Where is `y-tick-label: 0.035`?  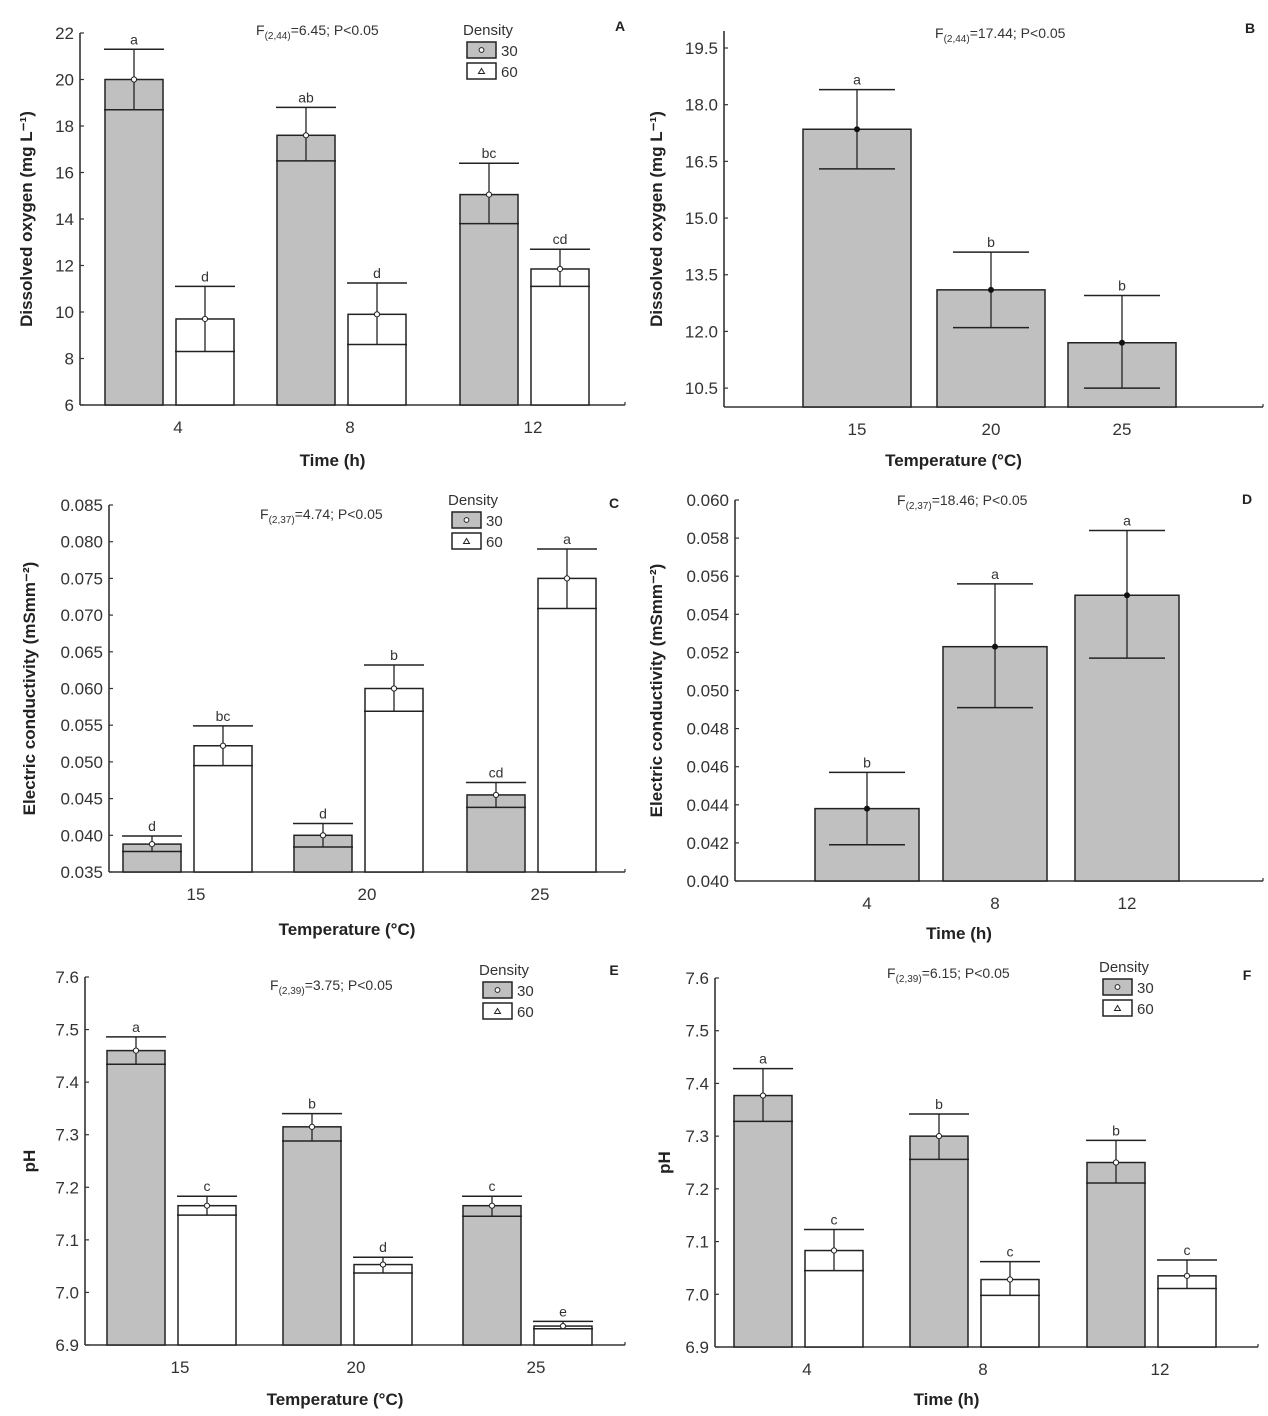 y-tick-label: 0.035 is located at coordinates (81, 872).